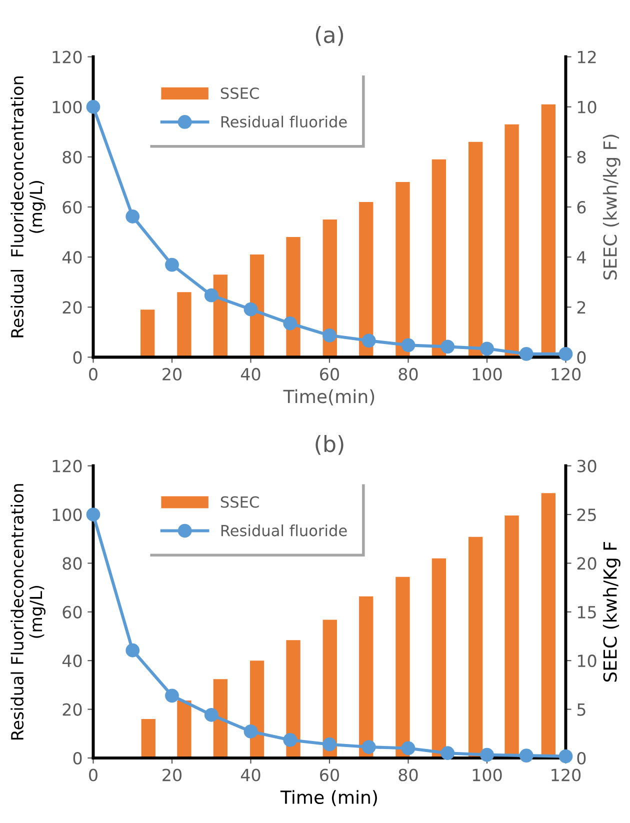 This screenshot has height=823, width=630. Describe the element at coordinates (587, 57) in the screenshot. I see `y2-tick-label: 12` at that location.